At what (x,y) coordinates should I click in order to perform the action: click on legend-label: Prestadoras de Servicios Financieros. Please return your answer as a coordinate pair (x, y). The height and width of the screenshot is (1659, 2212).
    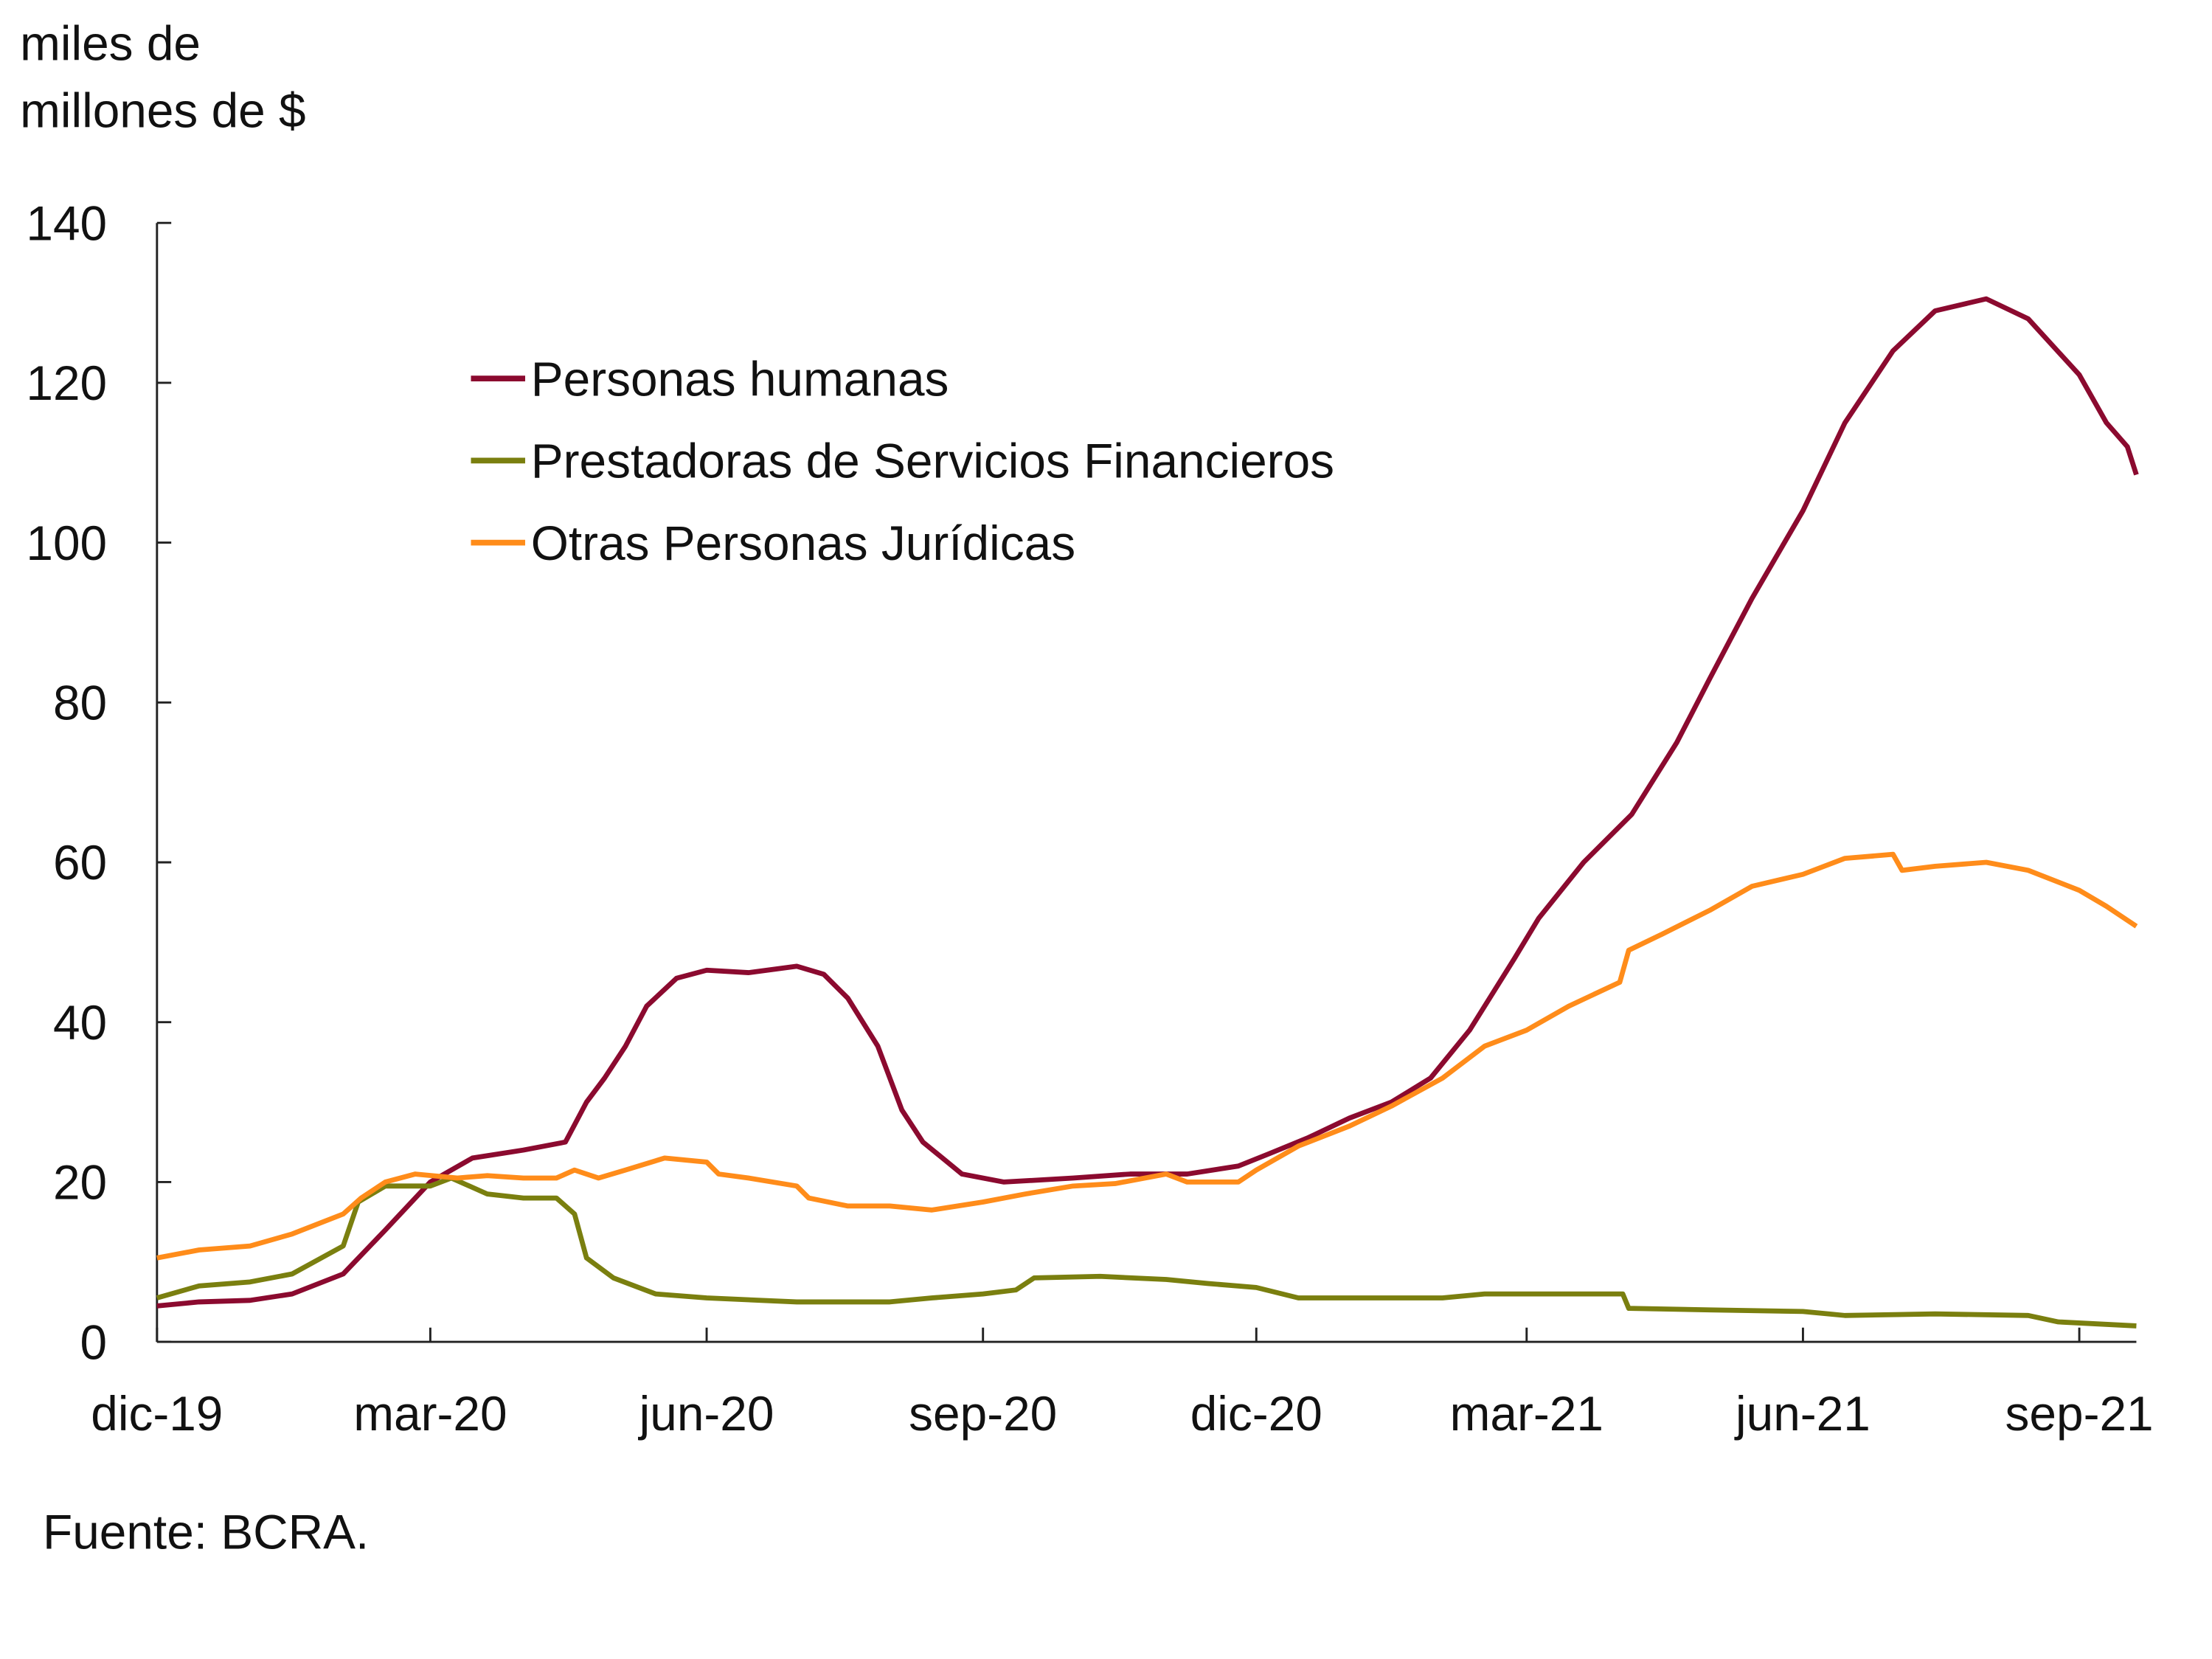
    Looking at the image, I should click on (933, 461).